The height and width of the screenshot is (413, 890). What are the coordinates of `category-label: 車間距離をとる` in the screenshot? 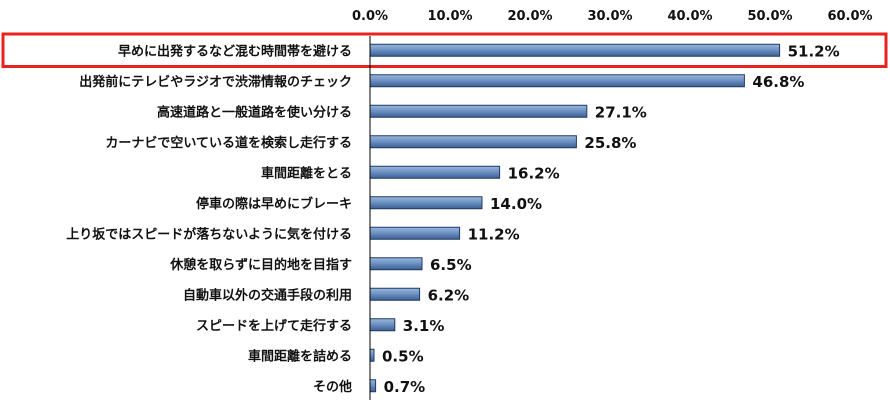 It's located at (306, 173).